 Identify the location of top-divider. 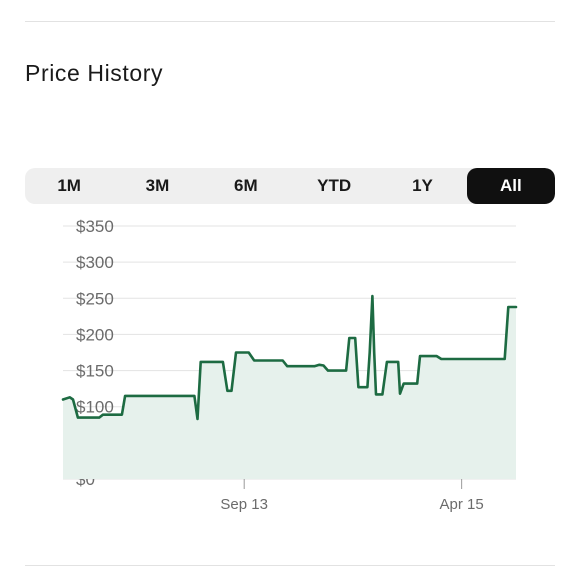
(290, 21).